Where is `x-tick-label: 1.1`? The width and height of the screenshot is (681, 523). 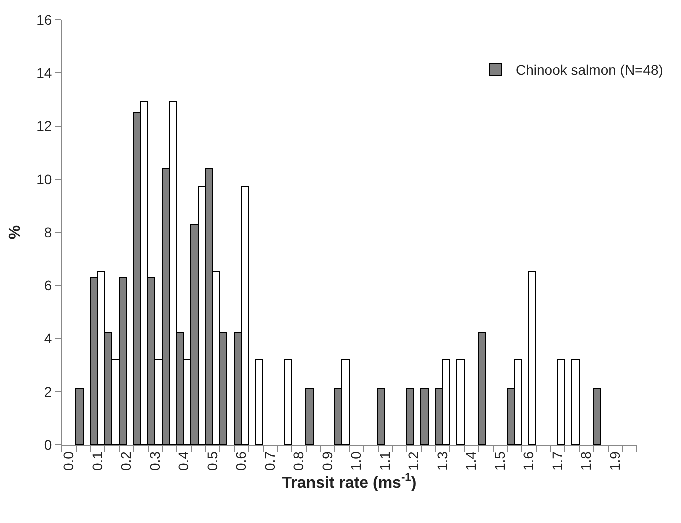
x-tick-label: 1.1 is located at coordinates (384, 461).